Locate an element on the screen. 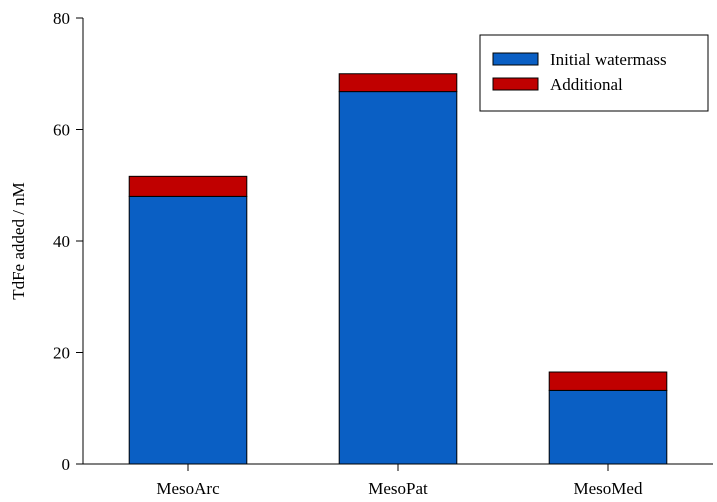 Image resolution: width=717 pixels, height=502 pixels. legend-label: Initial watermass is located at coordinates (608, 59).